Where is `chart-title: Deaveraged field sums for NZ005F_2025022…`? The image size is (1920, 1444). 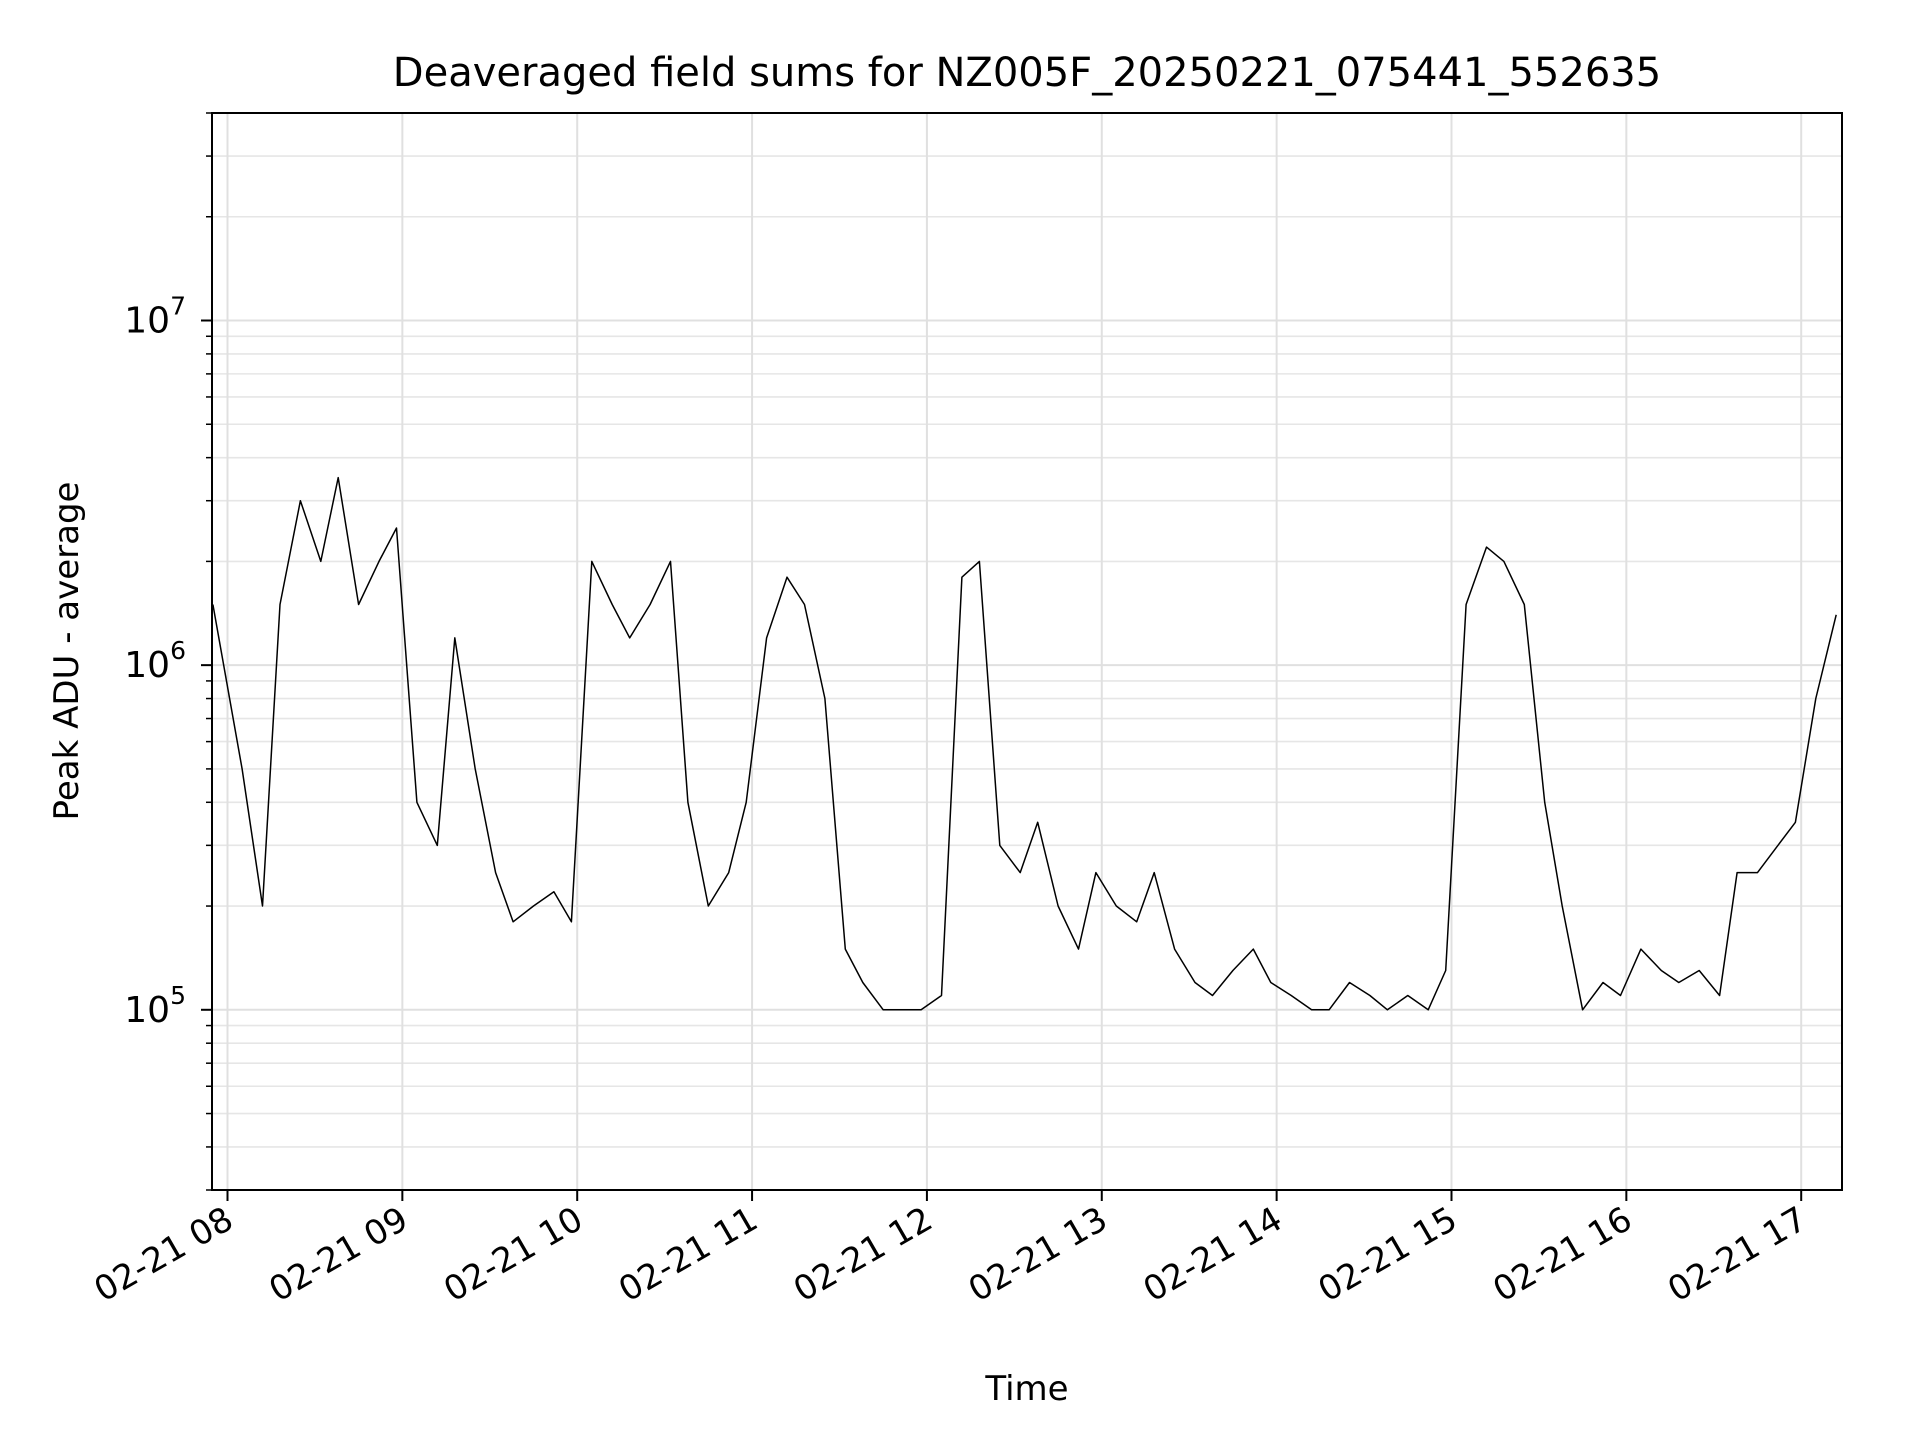
chart-title: Deaveraged field sums for NZ005F_2025022… is located at coordinates (1027, 73).